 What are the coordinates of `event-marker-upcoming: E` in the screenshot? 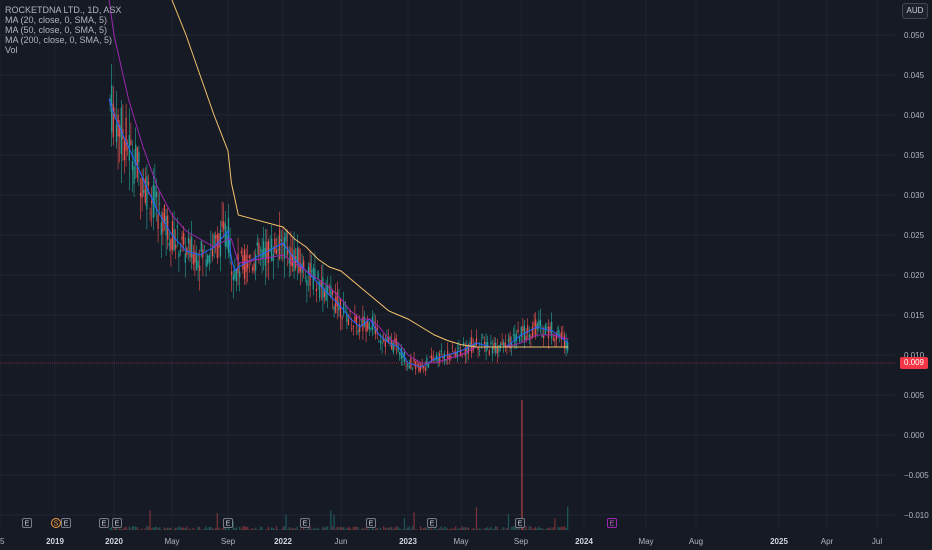 It's located at (612, 523).